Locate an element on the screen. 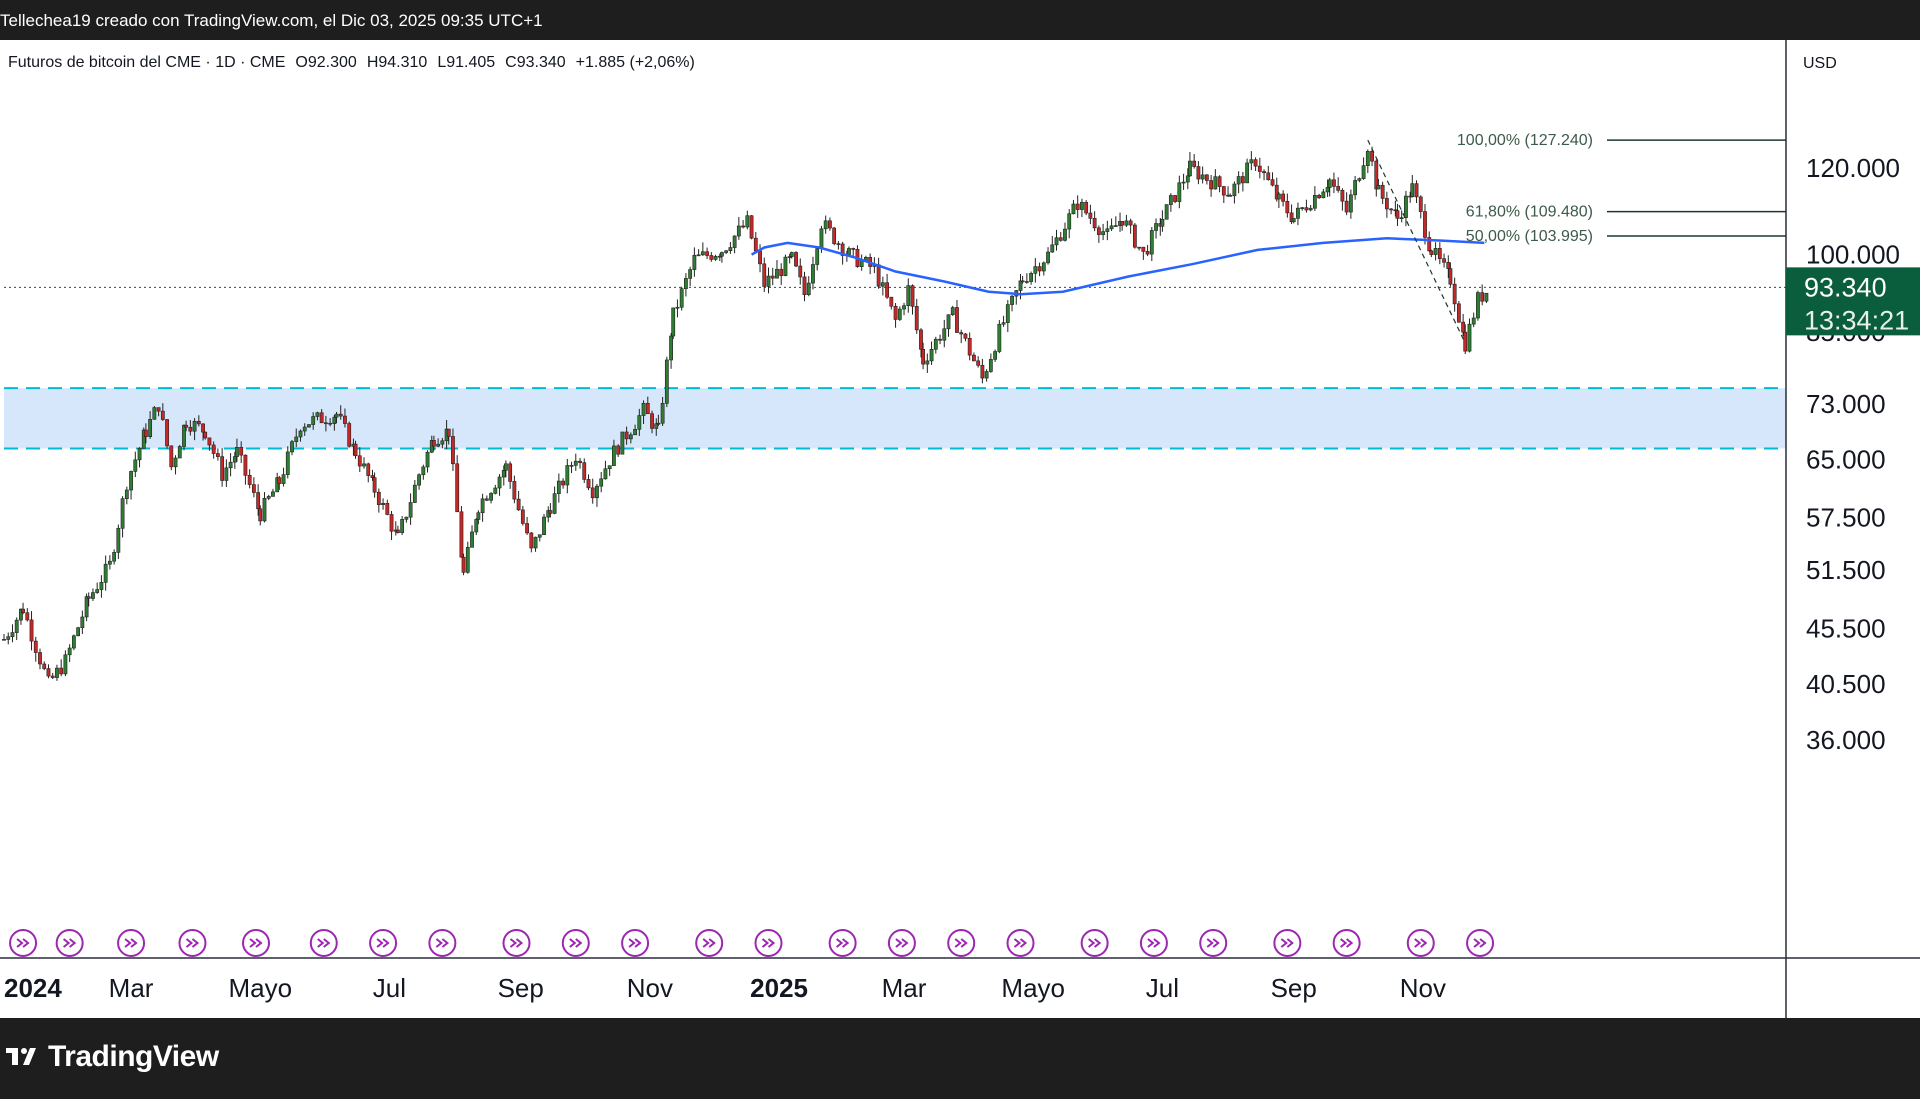  fib-trend-line is located at coordinates (1416, 241).